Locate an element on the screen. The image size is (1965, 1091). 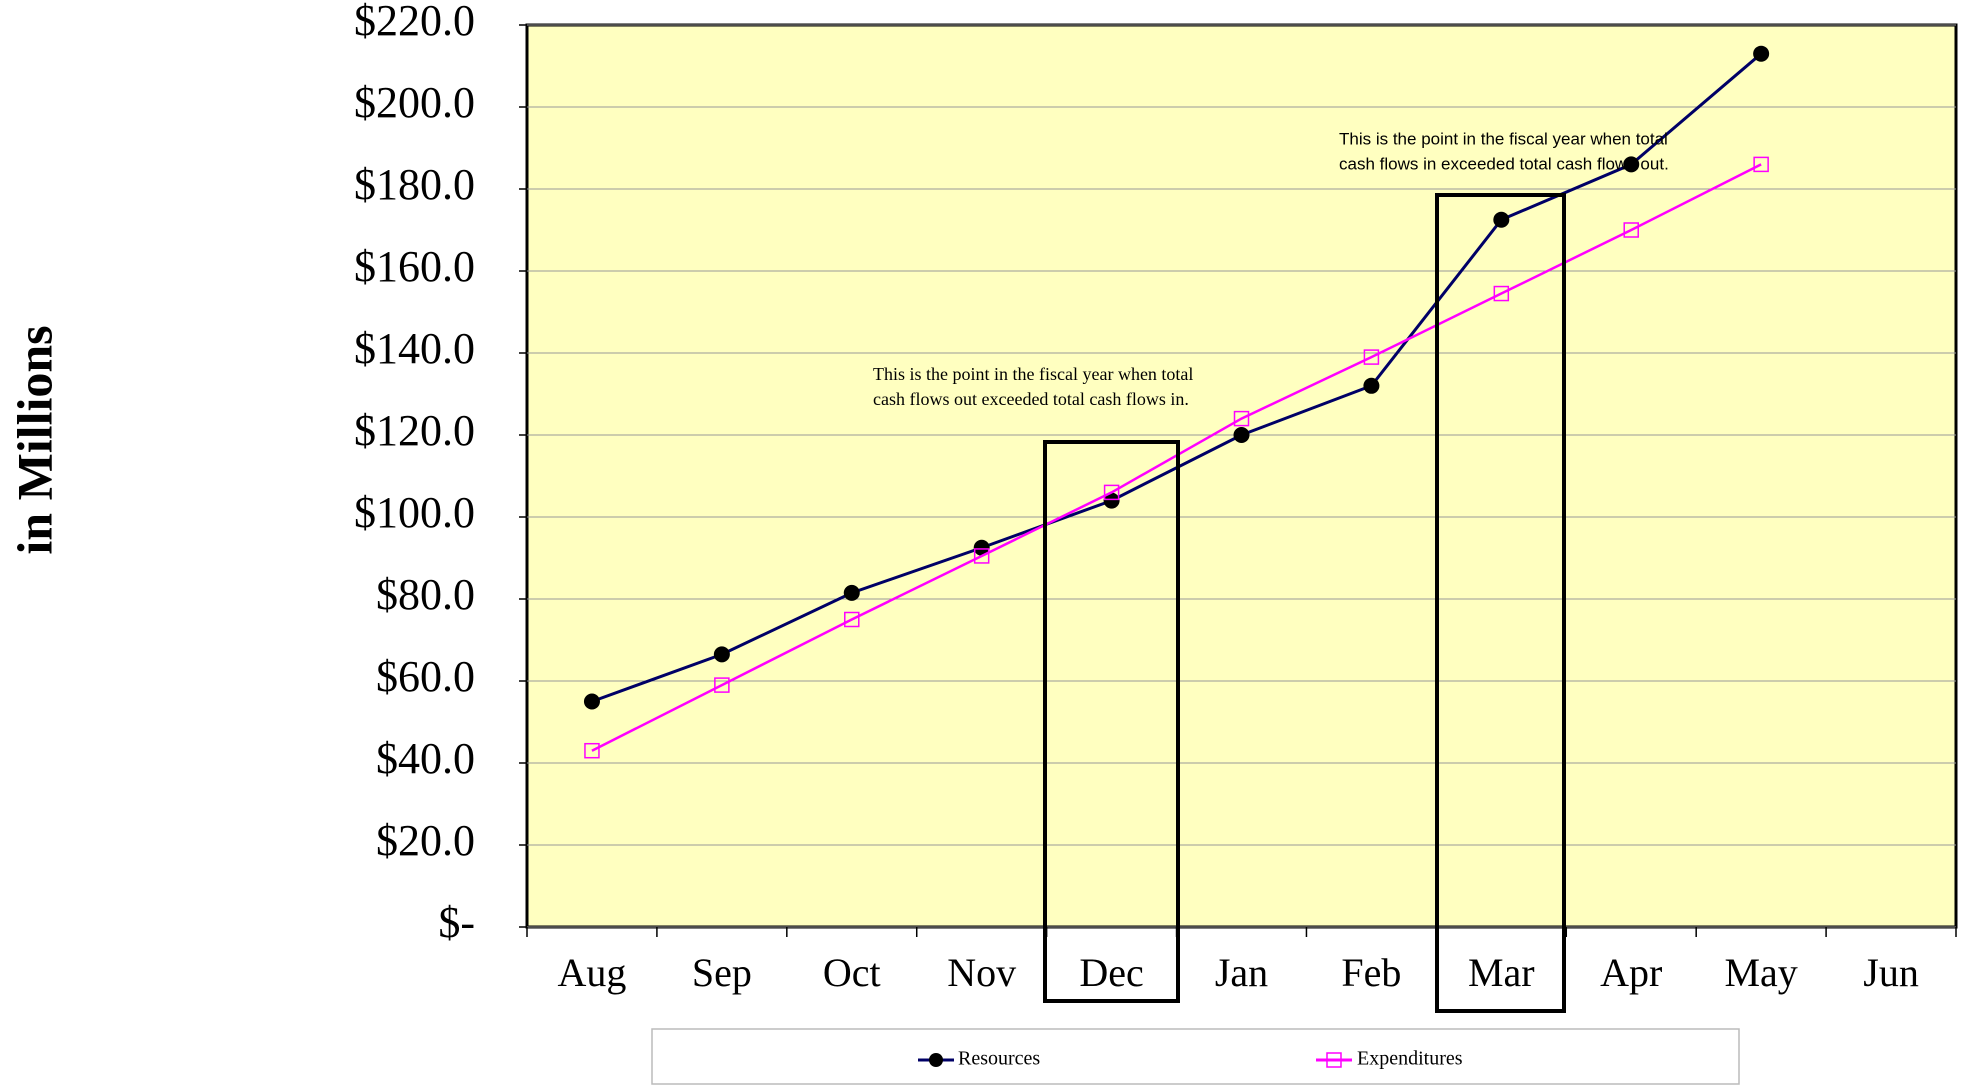
y-tick-label: $120.0 is located at coordinates (414, 430).